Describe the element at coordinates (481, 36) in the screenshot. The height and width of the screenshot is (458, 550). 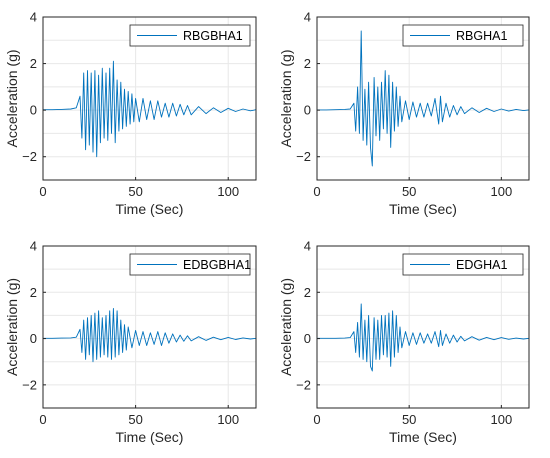
I see `legend-label: RBGHA1` at that location.